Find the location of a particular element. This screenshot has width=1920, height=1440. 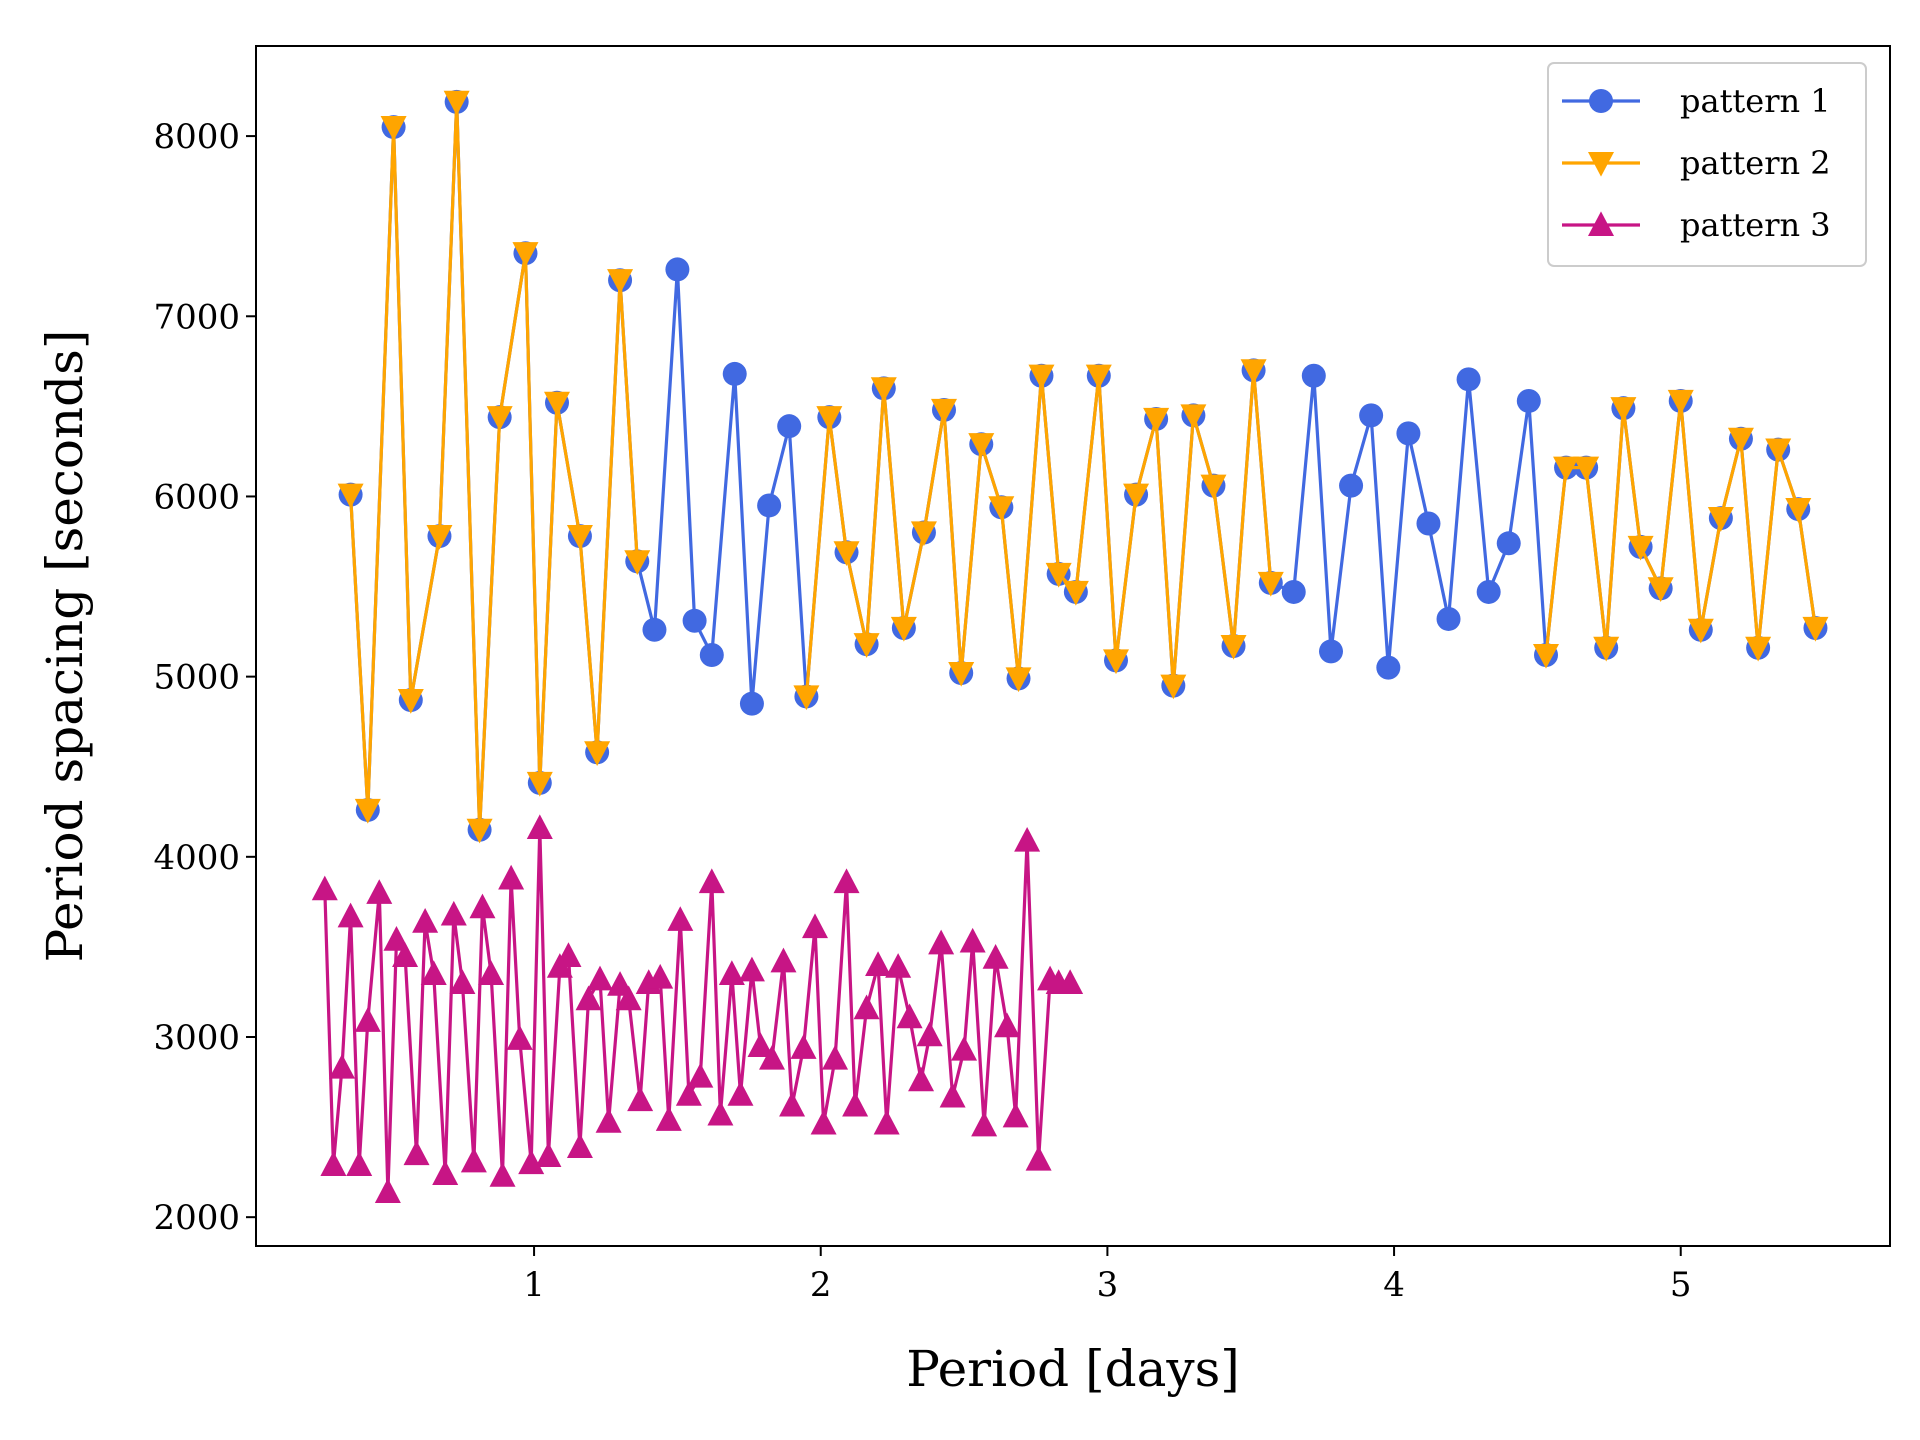

legend-label: pattern 2 is located at coordinates (1755, 163).